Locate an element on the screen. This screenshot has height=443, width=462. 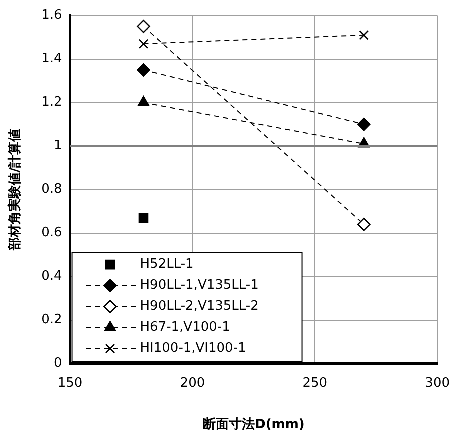
y-axis-title: 部材角実験値/計算値 is located at coordinates (15, 190).